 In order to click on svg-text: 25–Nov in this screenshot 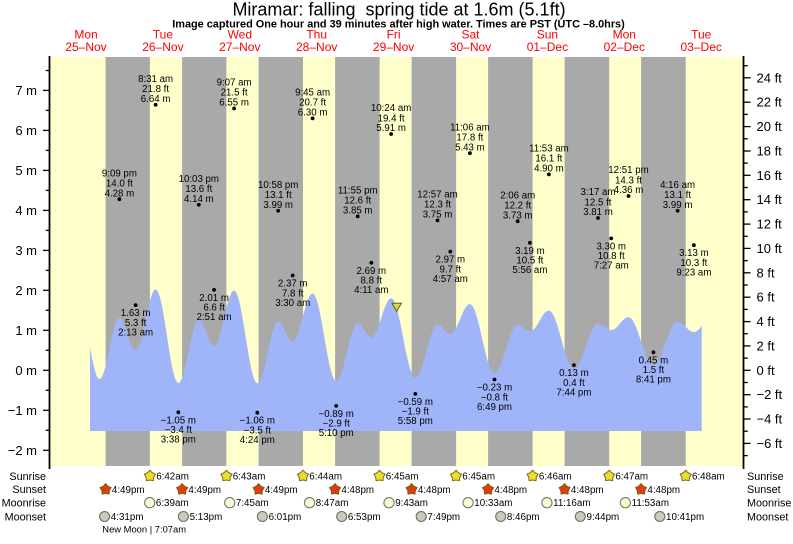, I will do `click(85, 47)`.